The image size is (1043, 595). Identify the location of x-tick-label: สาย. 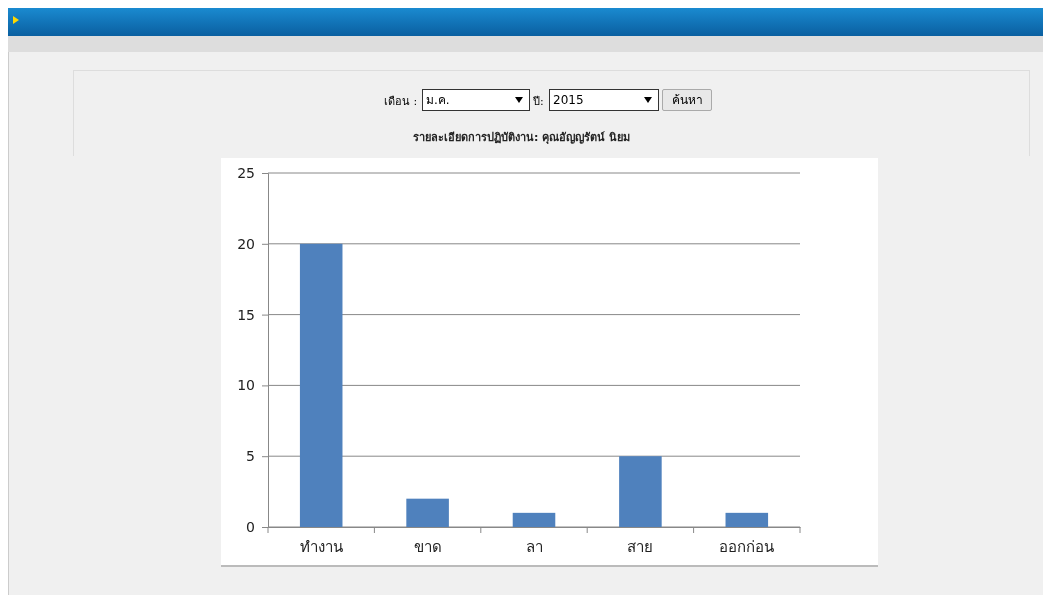
(640, 546).